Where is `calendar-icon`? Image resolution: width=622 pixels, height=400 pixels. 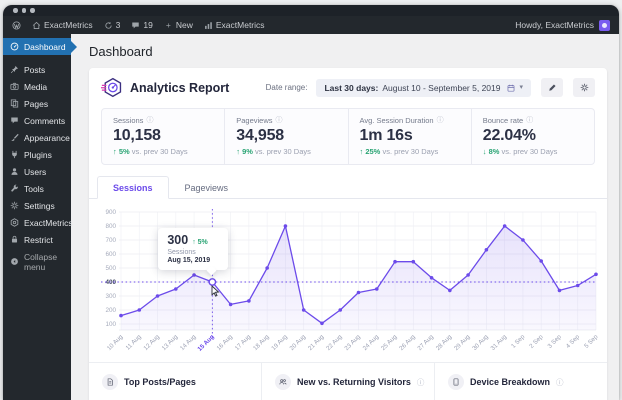
calendar-icon is located at coordinates (511, 88).